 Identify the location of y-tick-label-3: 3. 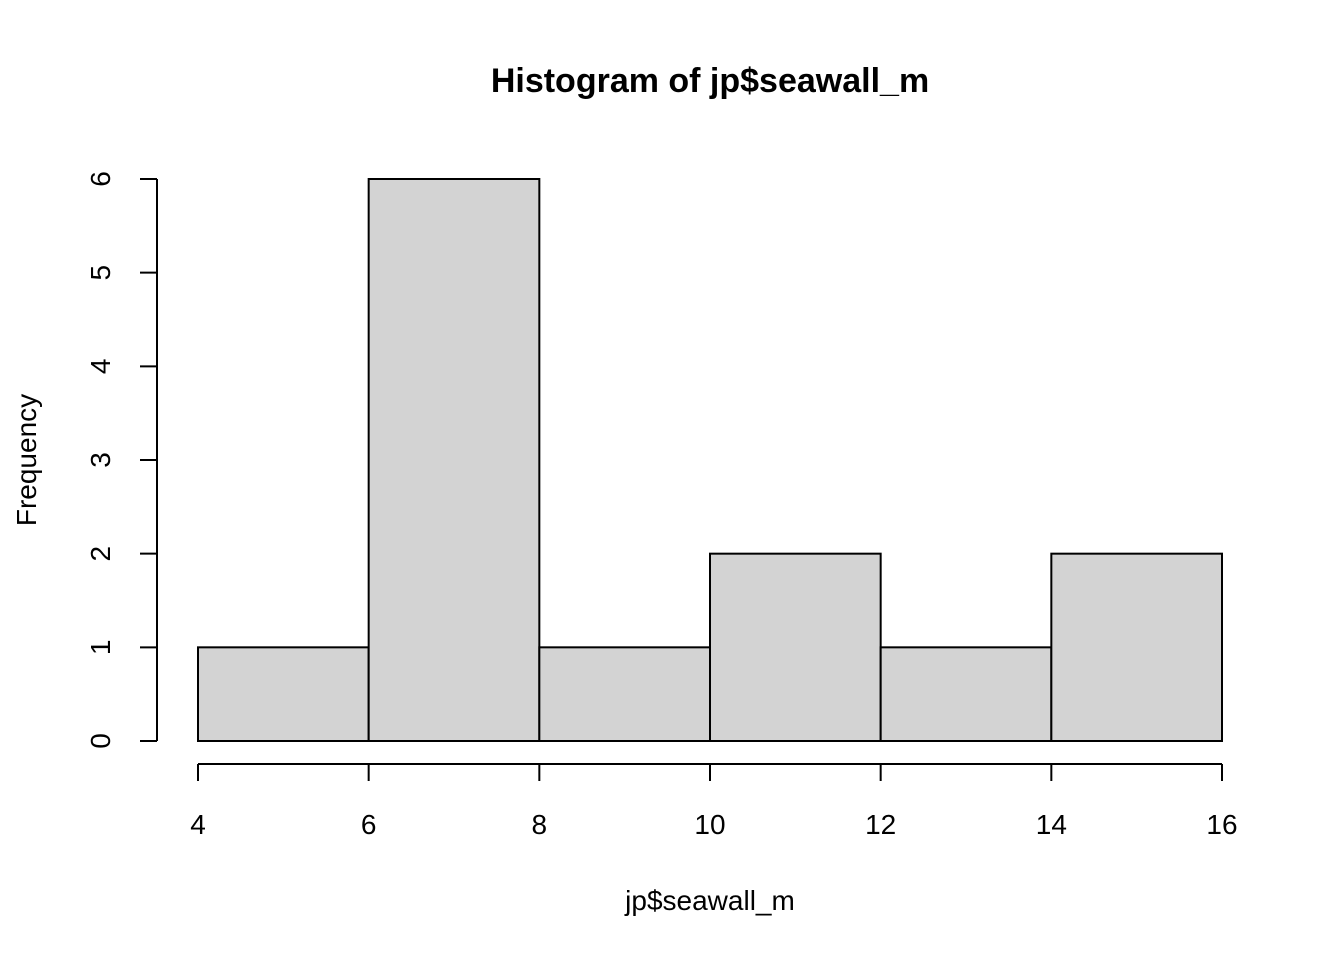
(100, 460).